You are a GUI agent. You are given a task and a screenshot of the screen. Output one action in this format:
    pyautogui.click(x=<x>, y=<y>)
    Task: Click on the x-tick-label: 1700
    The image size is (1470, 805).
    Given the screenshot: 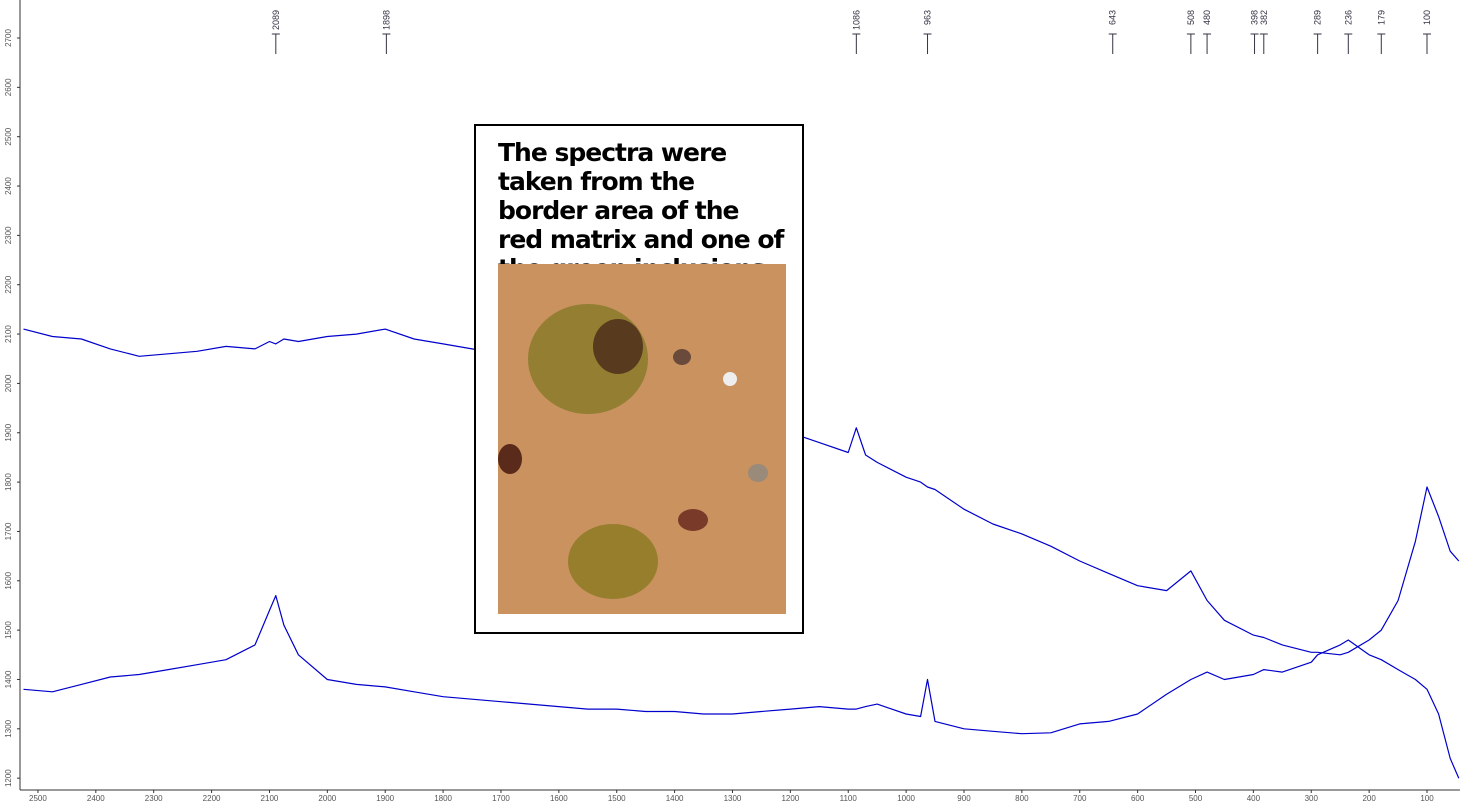 What is the action you would take?
    pyautogui.click(x=501, y=798)
    